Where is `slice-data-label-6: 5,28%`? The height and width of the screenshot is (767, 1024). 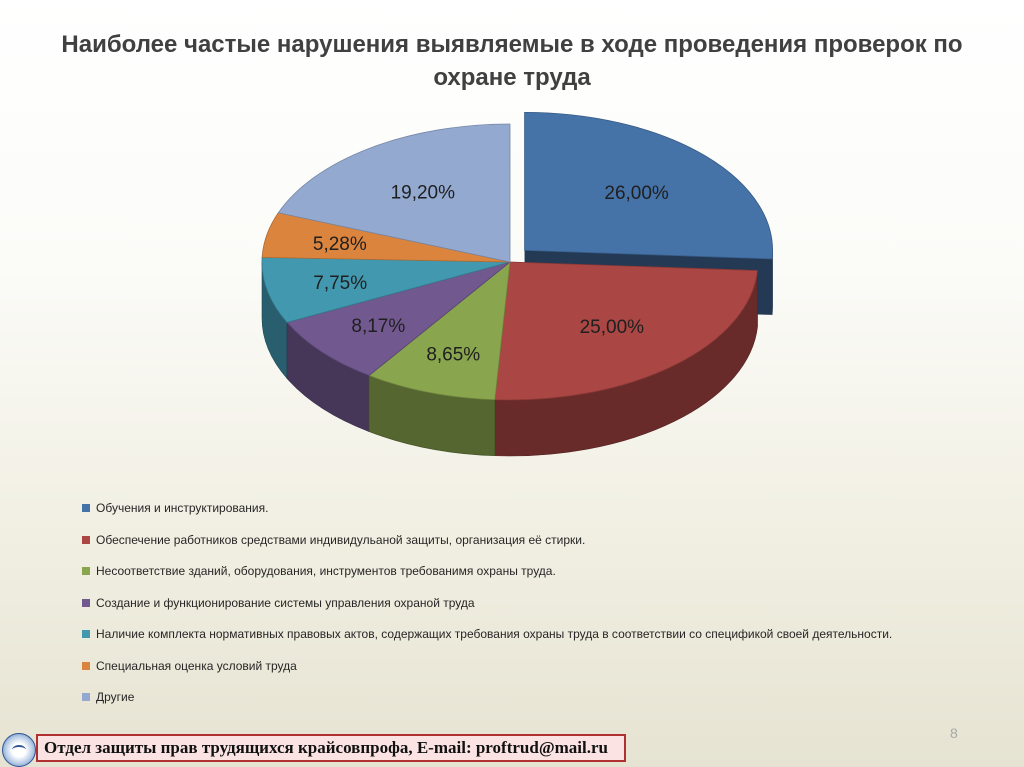
slice-data-label-6: 5,28% is located at coordinates (340, 244).